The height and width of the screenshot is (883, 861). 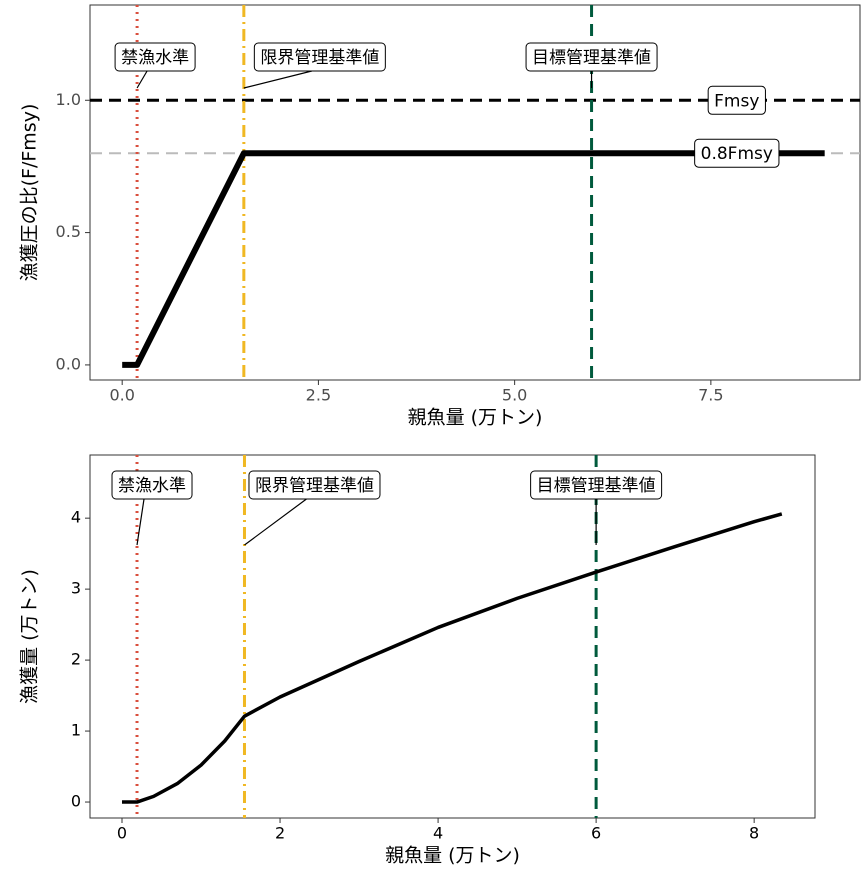 I want to click on annotation: 0.8Fmsy, so click(x=737, y=154).